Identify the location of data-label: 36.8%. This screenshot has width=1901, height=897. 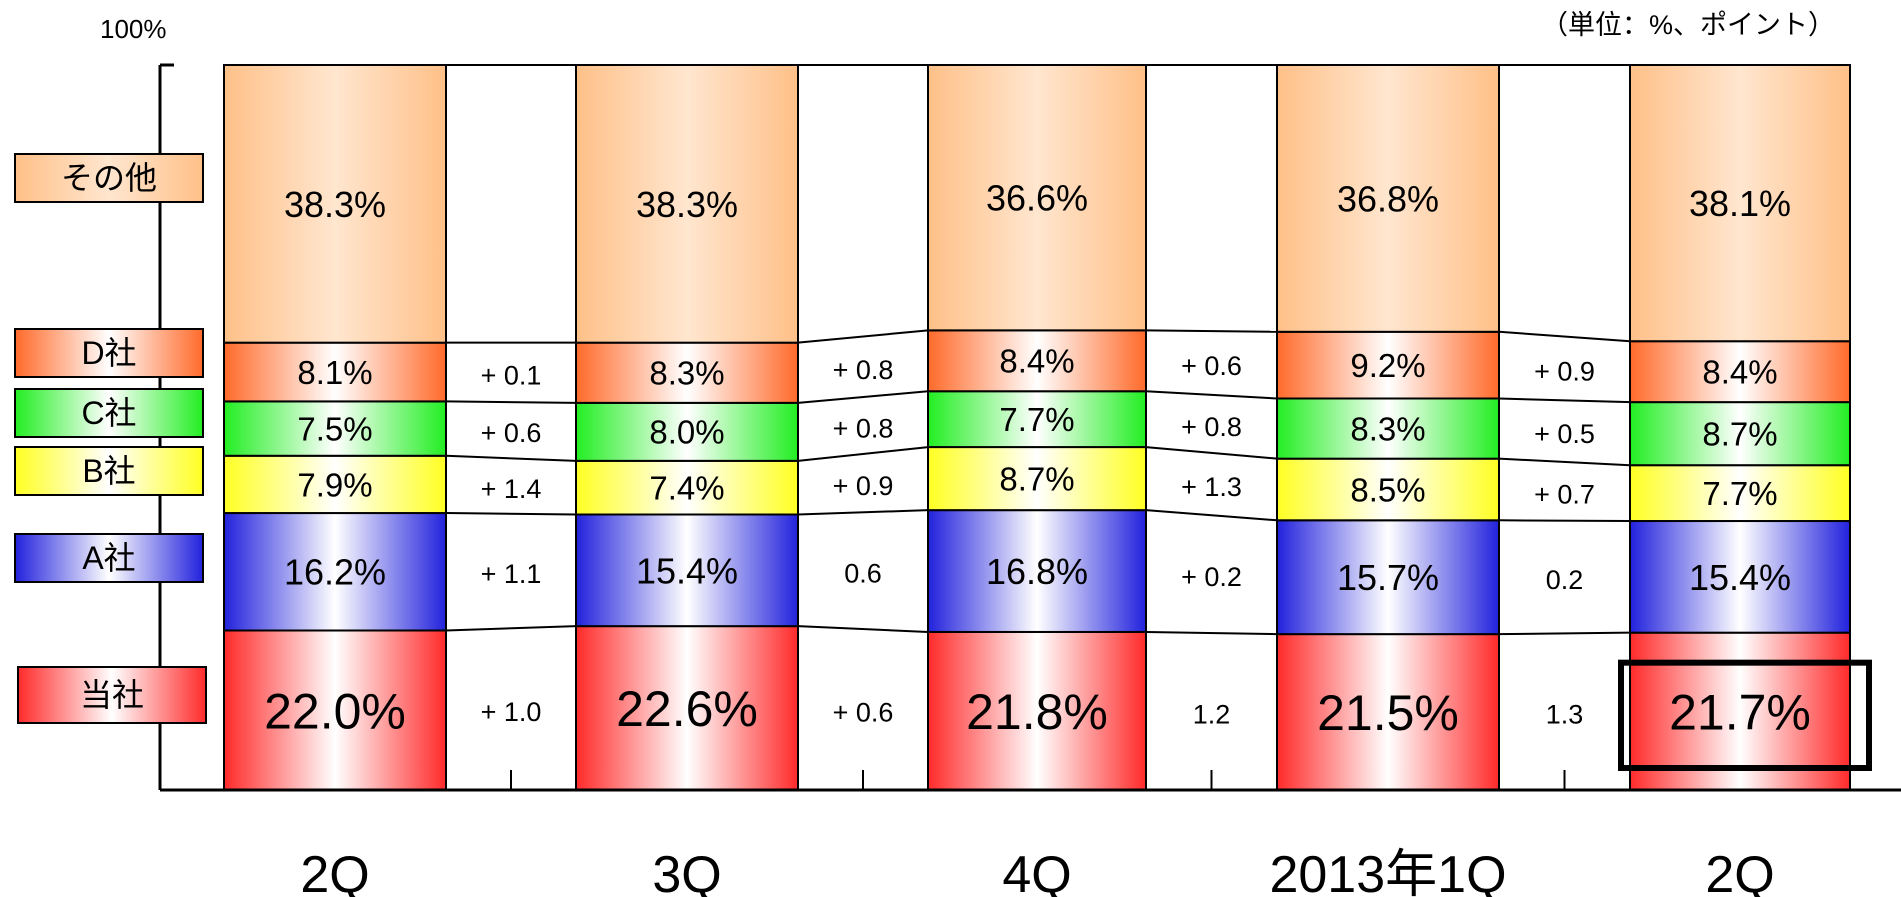
(1388, 198).